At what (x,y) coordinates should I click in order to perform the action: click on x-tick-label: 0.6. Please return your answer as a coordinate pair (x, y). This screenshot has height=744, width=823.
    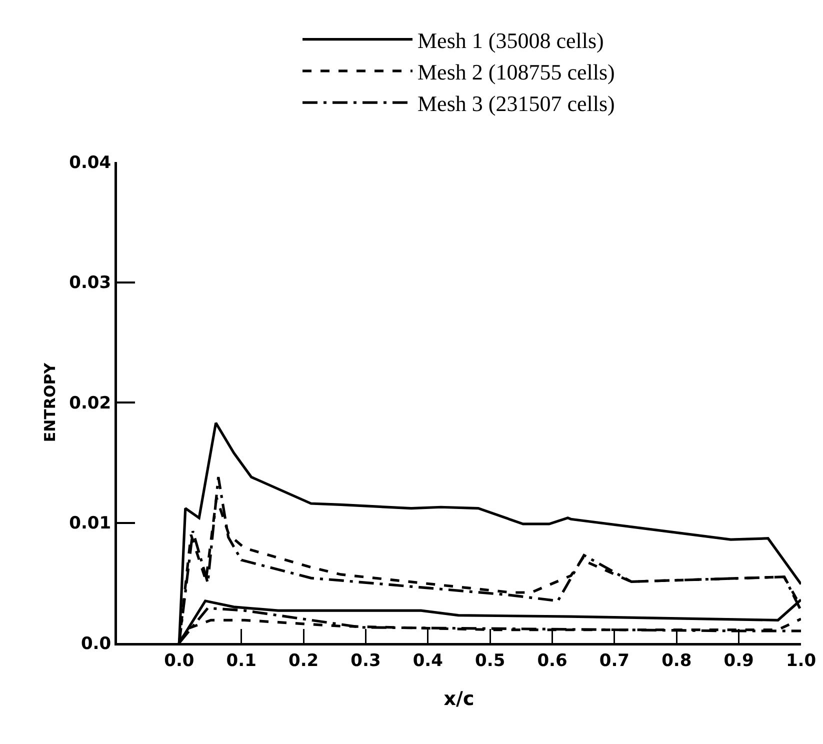
    Looking at the image, I should click on (552, 660).